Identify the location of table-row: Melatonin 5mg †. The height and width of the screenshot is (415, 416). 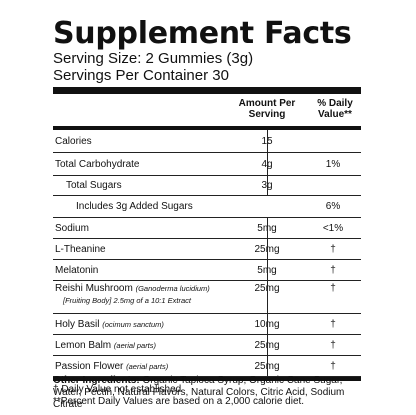
(207, 270).